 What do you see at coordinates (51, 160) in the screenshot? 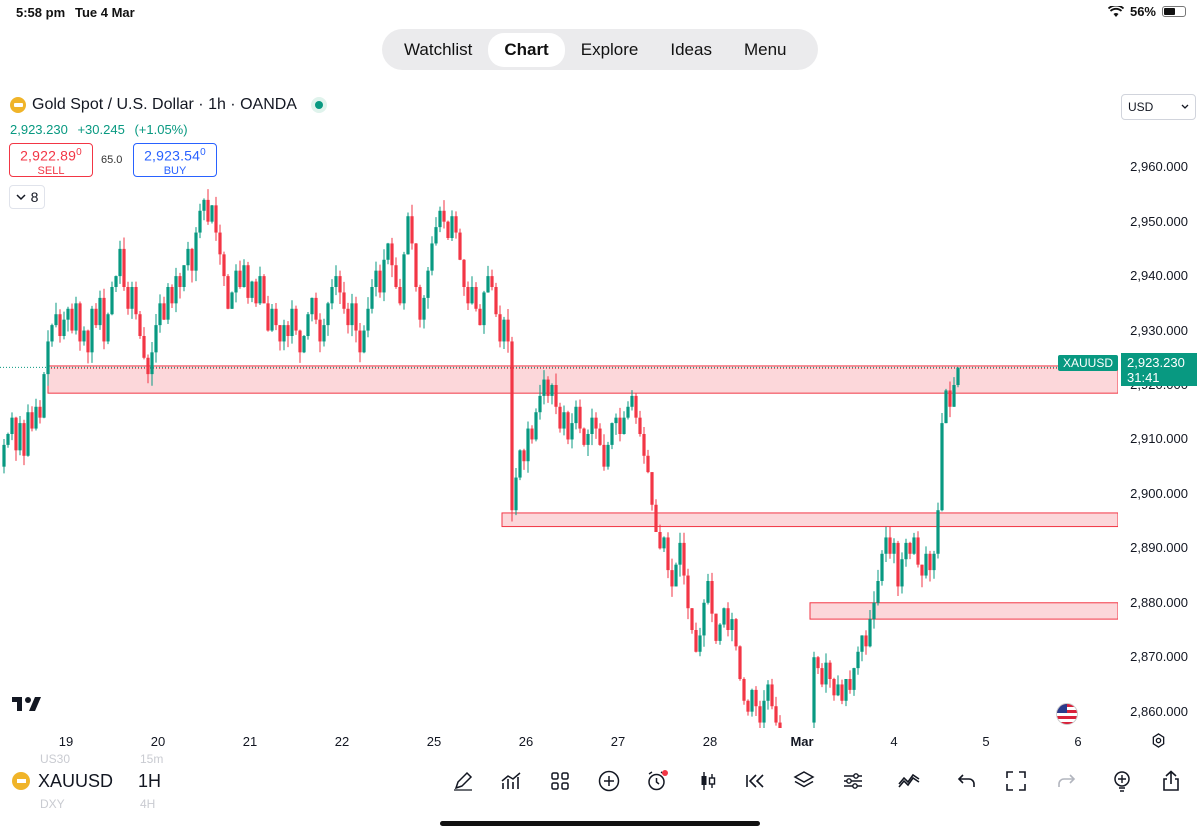
I see `sell-button: 2,922.890 SELL` at bounding box center [51, 160].